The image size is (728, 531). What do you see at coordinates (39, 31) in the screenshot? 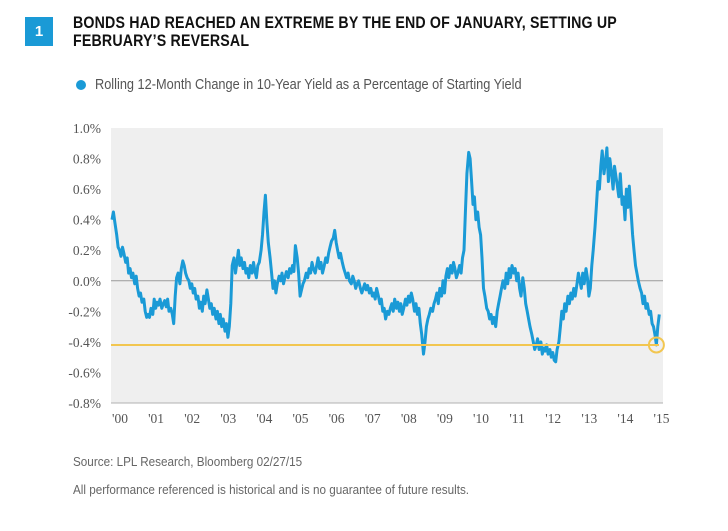
I see `figure-number-badge: 1` at bounding box center [39, 31].